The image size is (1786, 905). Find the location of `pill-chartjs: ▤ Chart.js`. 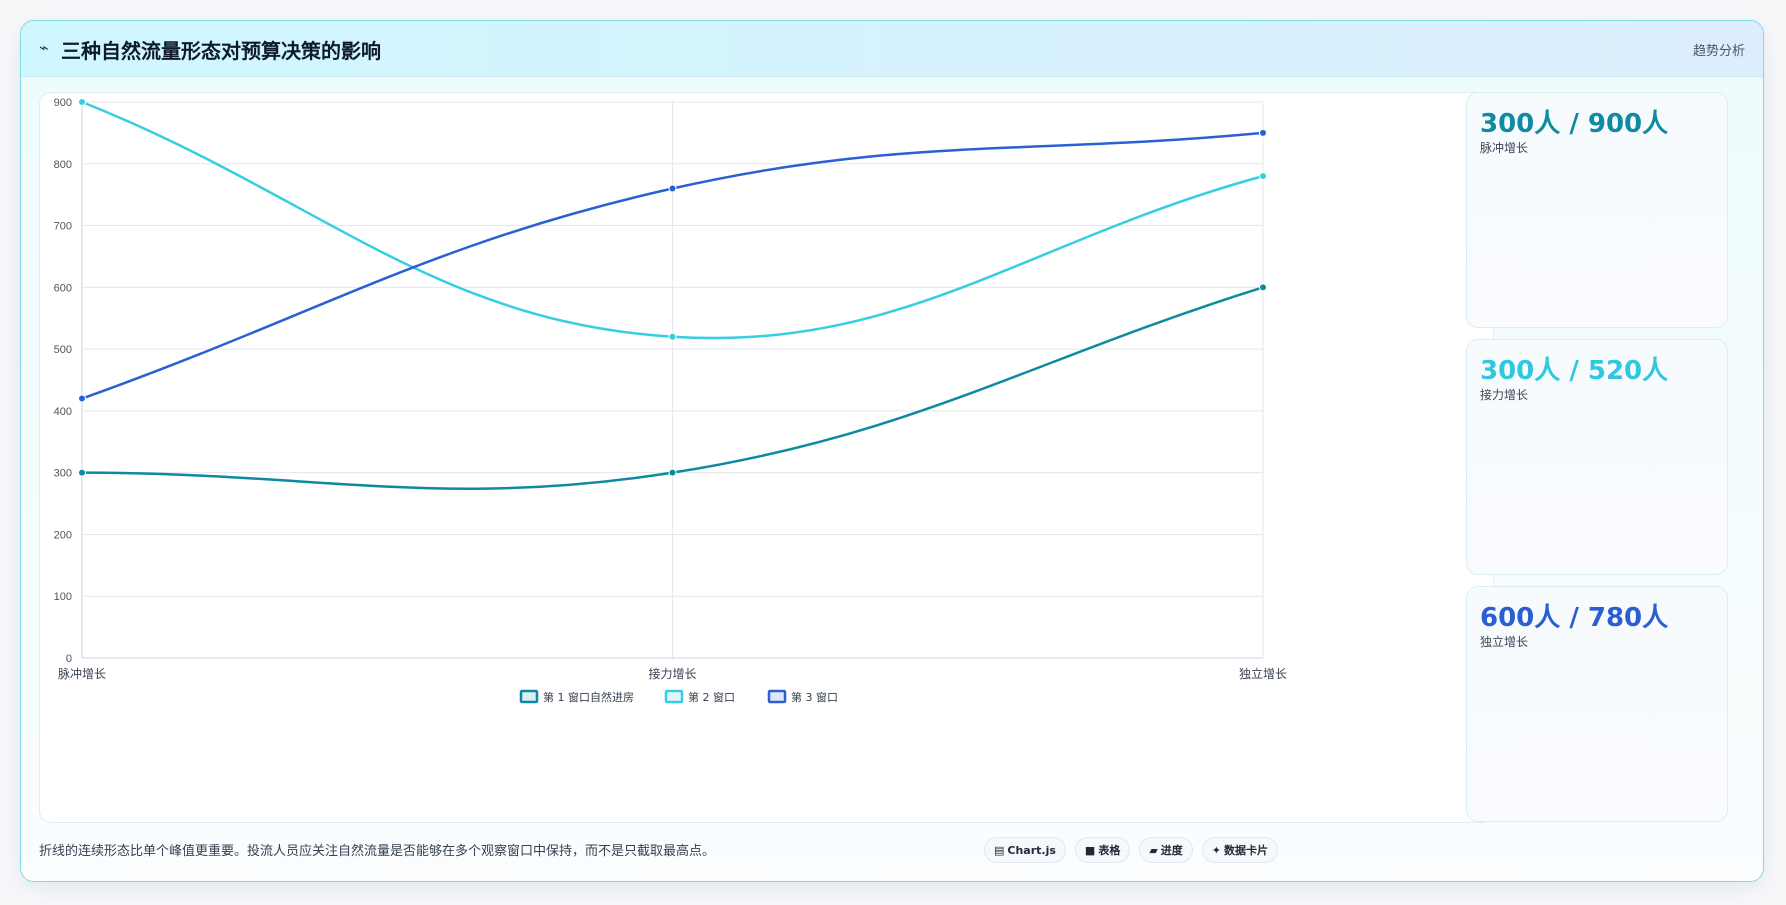

pill-chartjs: ▤ Chart.js is located at coordinates (1025, 850).